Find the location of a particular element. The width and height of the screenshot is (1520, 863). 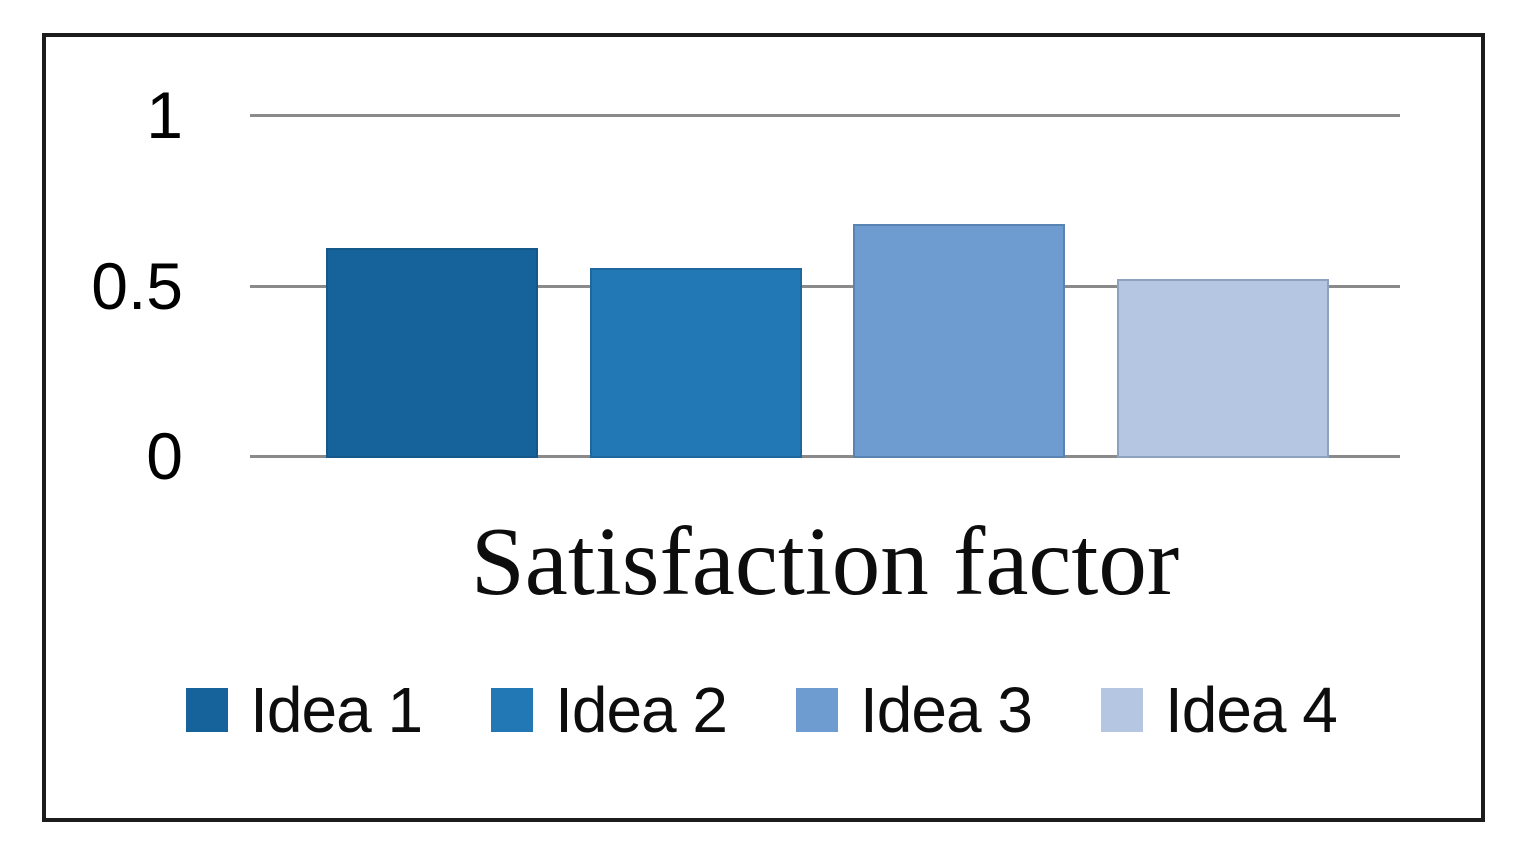

gridline-y-0.5 is located at coordinates (825, 286).